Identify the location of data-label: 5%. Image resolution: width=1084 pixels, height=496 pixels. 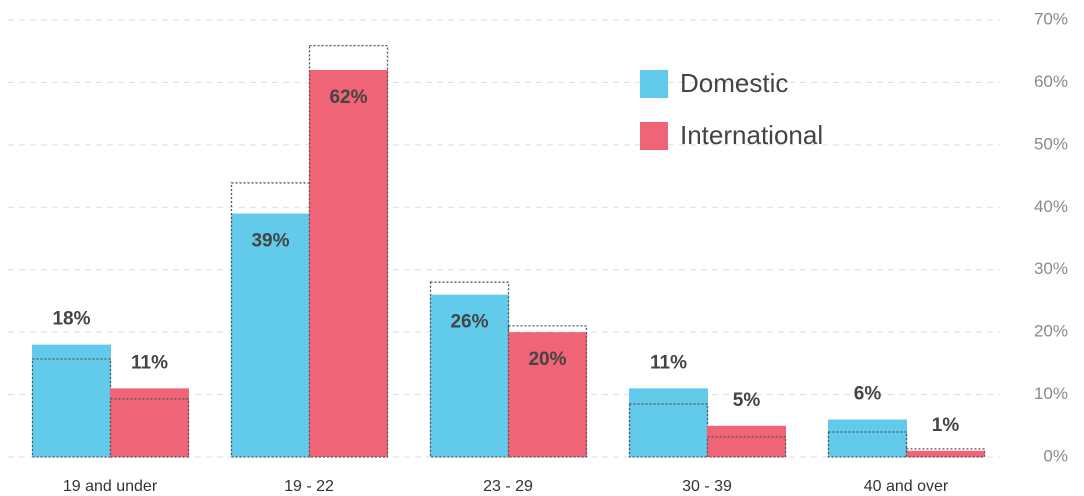
(747, 400).